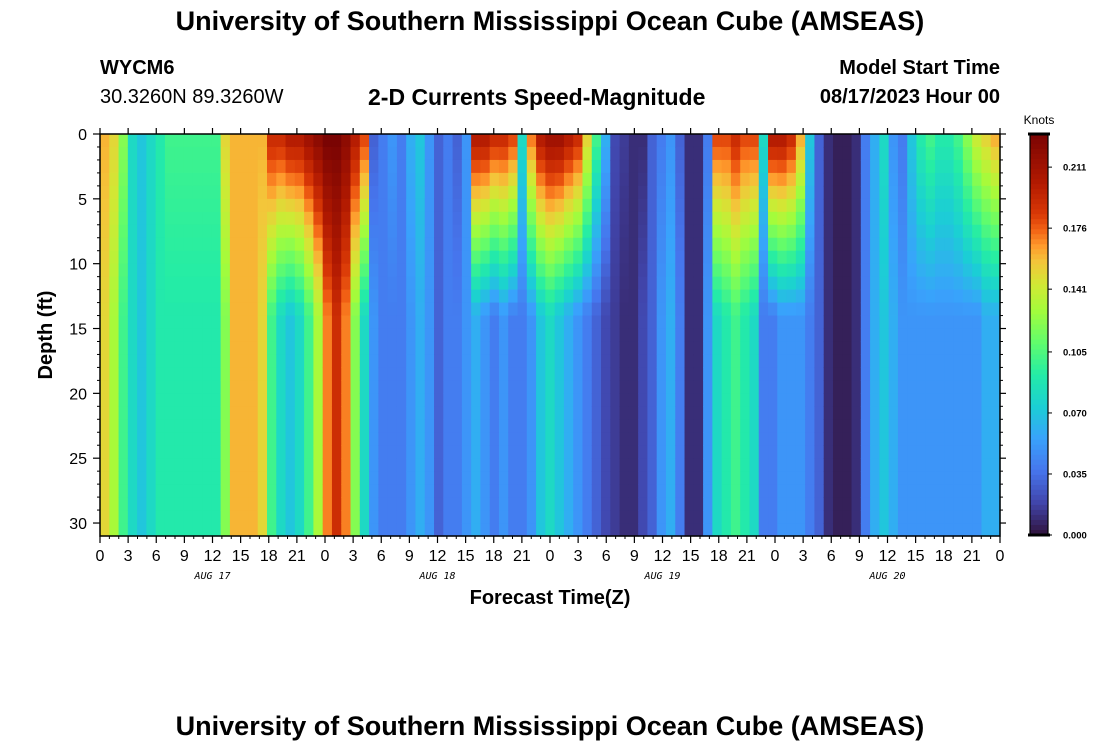 This screenshot has height=750, width=1100. Describe the element at coordinates (1039, 120) in the screenshot. I see `colorbar-unit: Knots` at that location.